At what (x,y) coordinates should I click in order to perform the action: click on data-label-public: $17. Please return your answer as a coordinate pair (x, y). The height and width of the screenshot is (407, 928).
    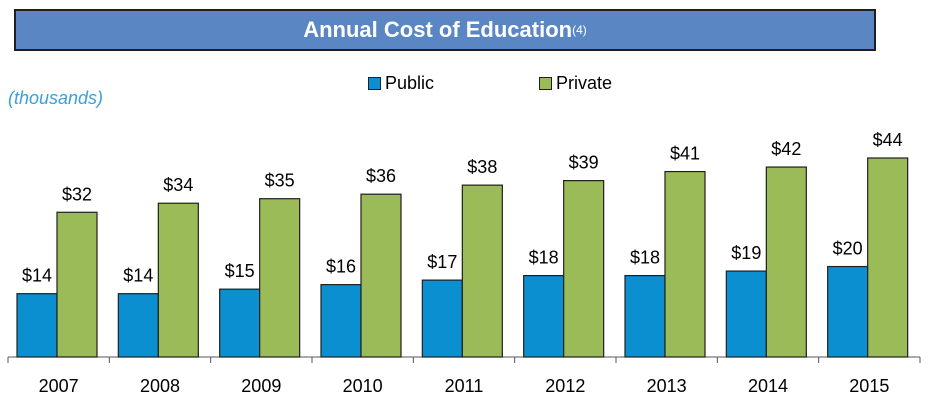
    Looking at the image, I should click on (442, 262).